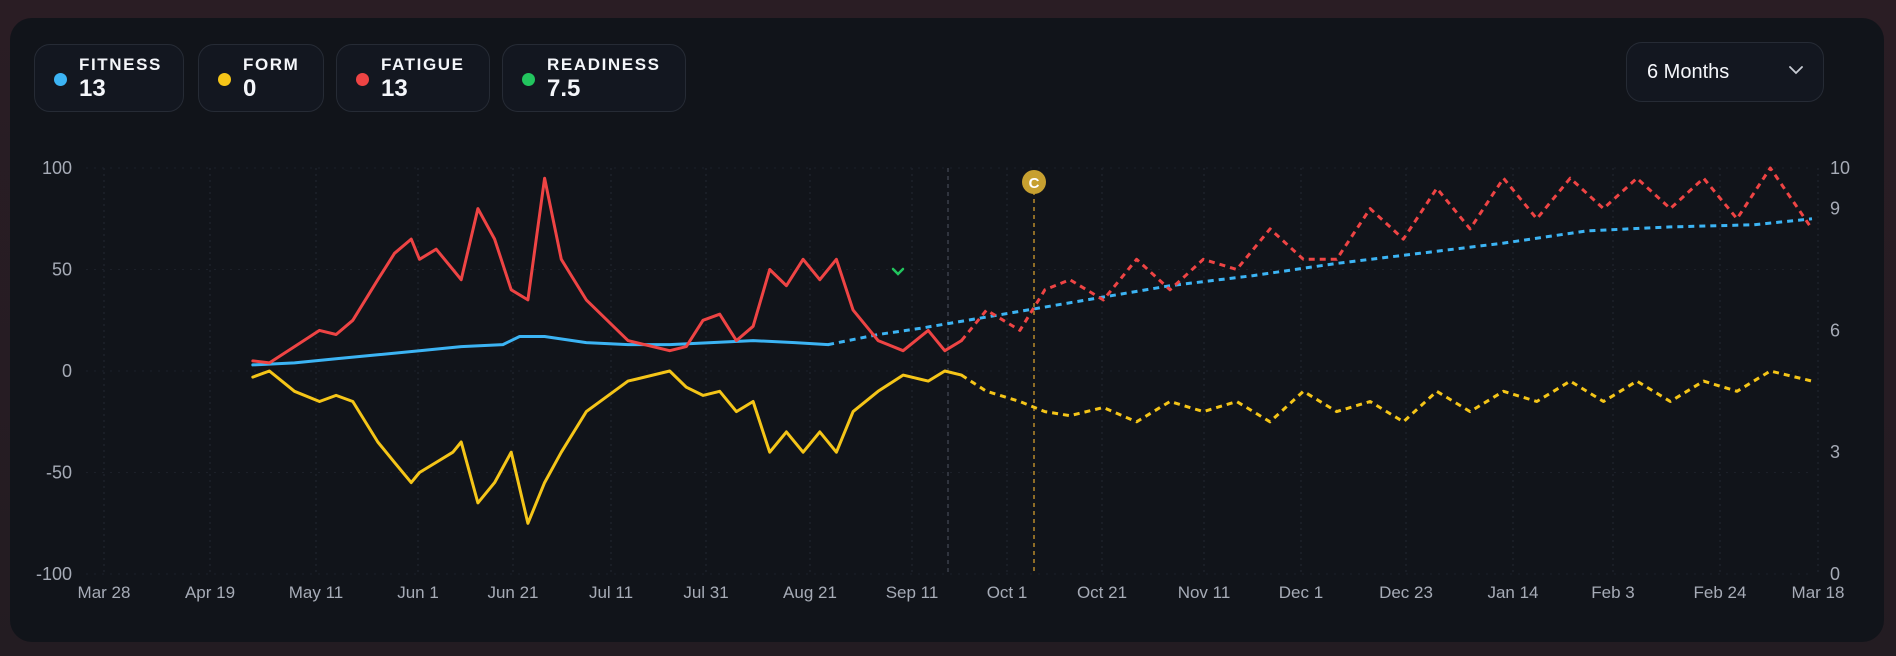 This screenshot has width=1896, height=656. What do you see at coordinates (59, 473) in the screenshot?
I see `y-tick-label-left: -50` at bounding box center [59, 473].